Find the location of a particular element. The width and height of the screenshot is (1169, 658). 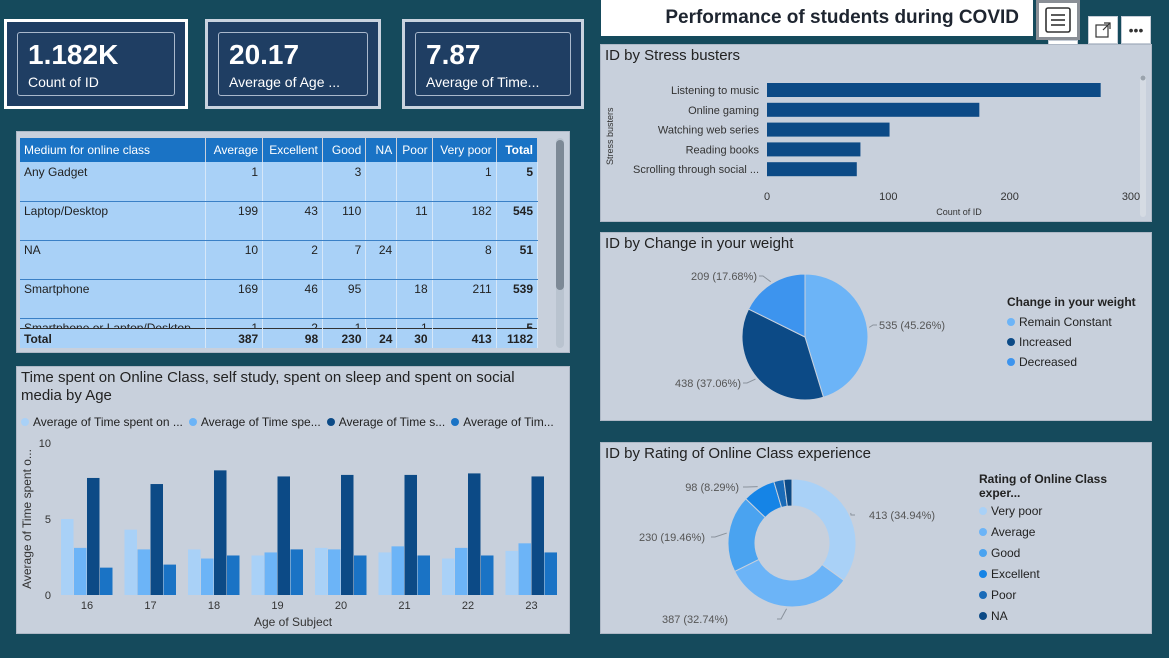

total-cell: 230 is located at coordinates (344, 338).